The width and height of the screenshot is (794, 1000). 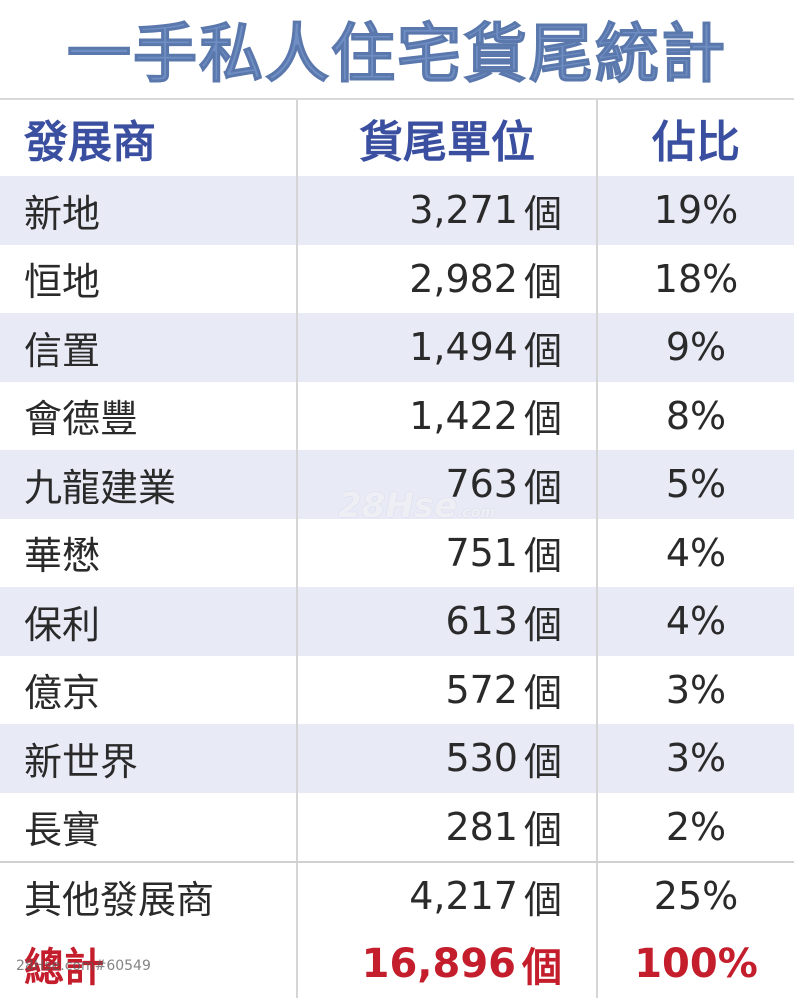 What do you see at coordinates (695, 484) in the screenshot?
I see `share-percent: 5%` at bounding box center [695, 484].